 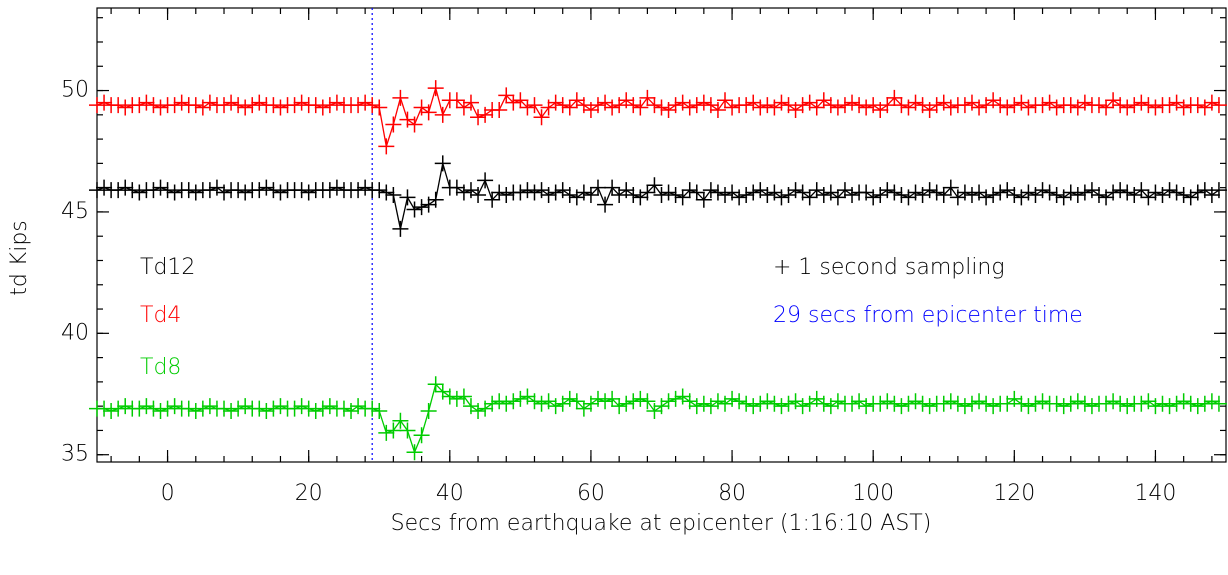 What do you see at coordinates (732, 493) in the screenshot?
I see `x-tick-label: 80` at bounding box center [732, 493].